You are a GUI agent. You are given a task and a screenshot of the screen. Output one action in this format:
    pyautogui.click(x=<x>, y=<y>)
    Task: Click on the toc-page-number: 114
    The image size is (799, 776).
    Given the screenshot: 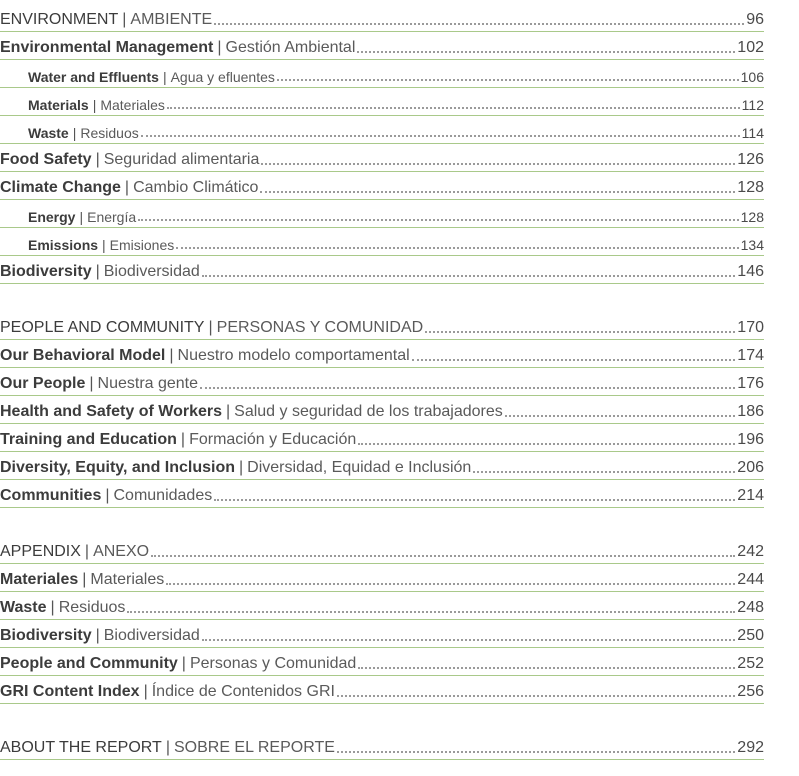 What is the action you would take?
    pyautogui.click(x=752, y=133)
    